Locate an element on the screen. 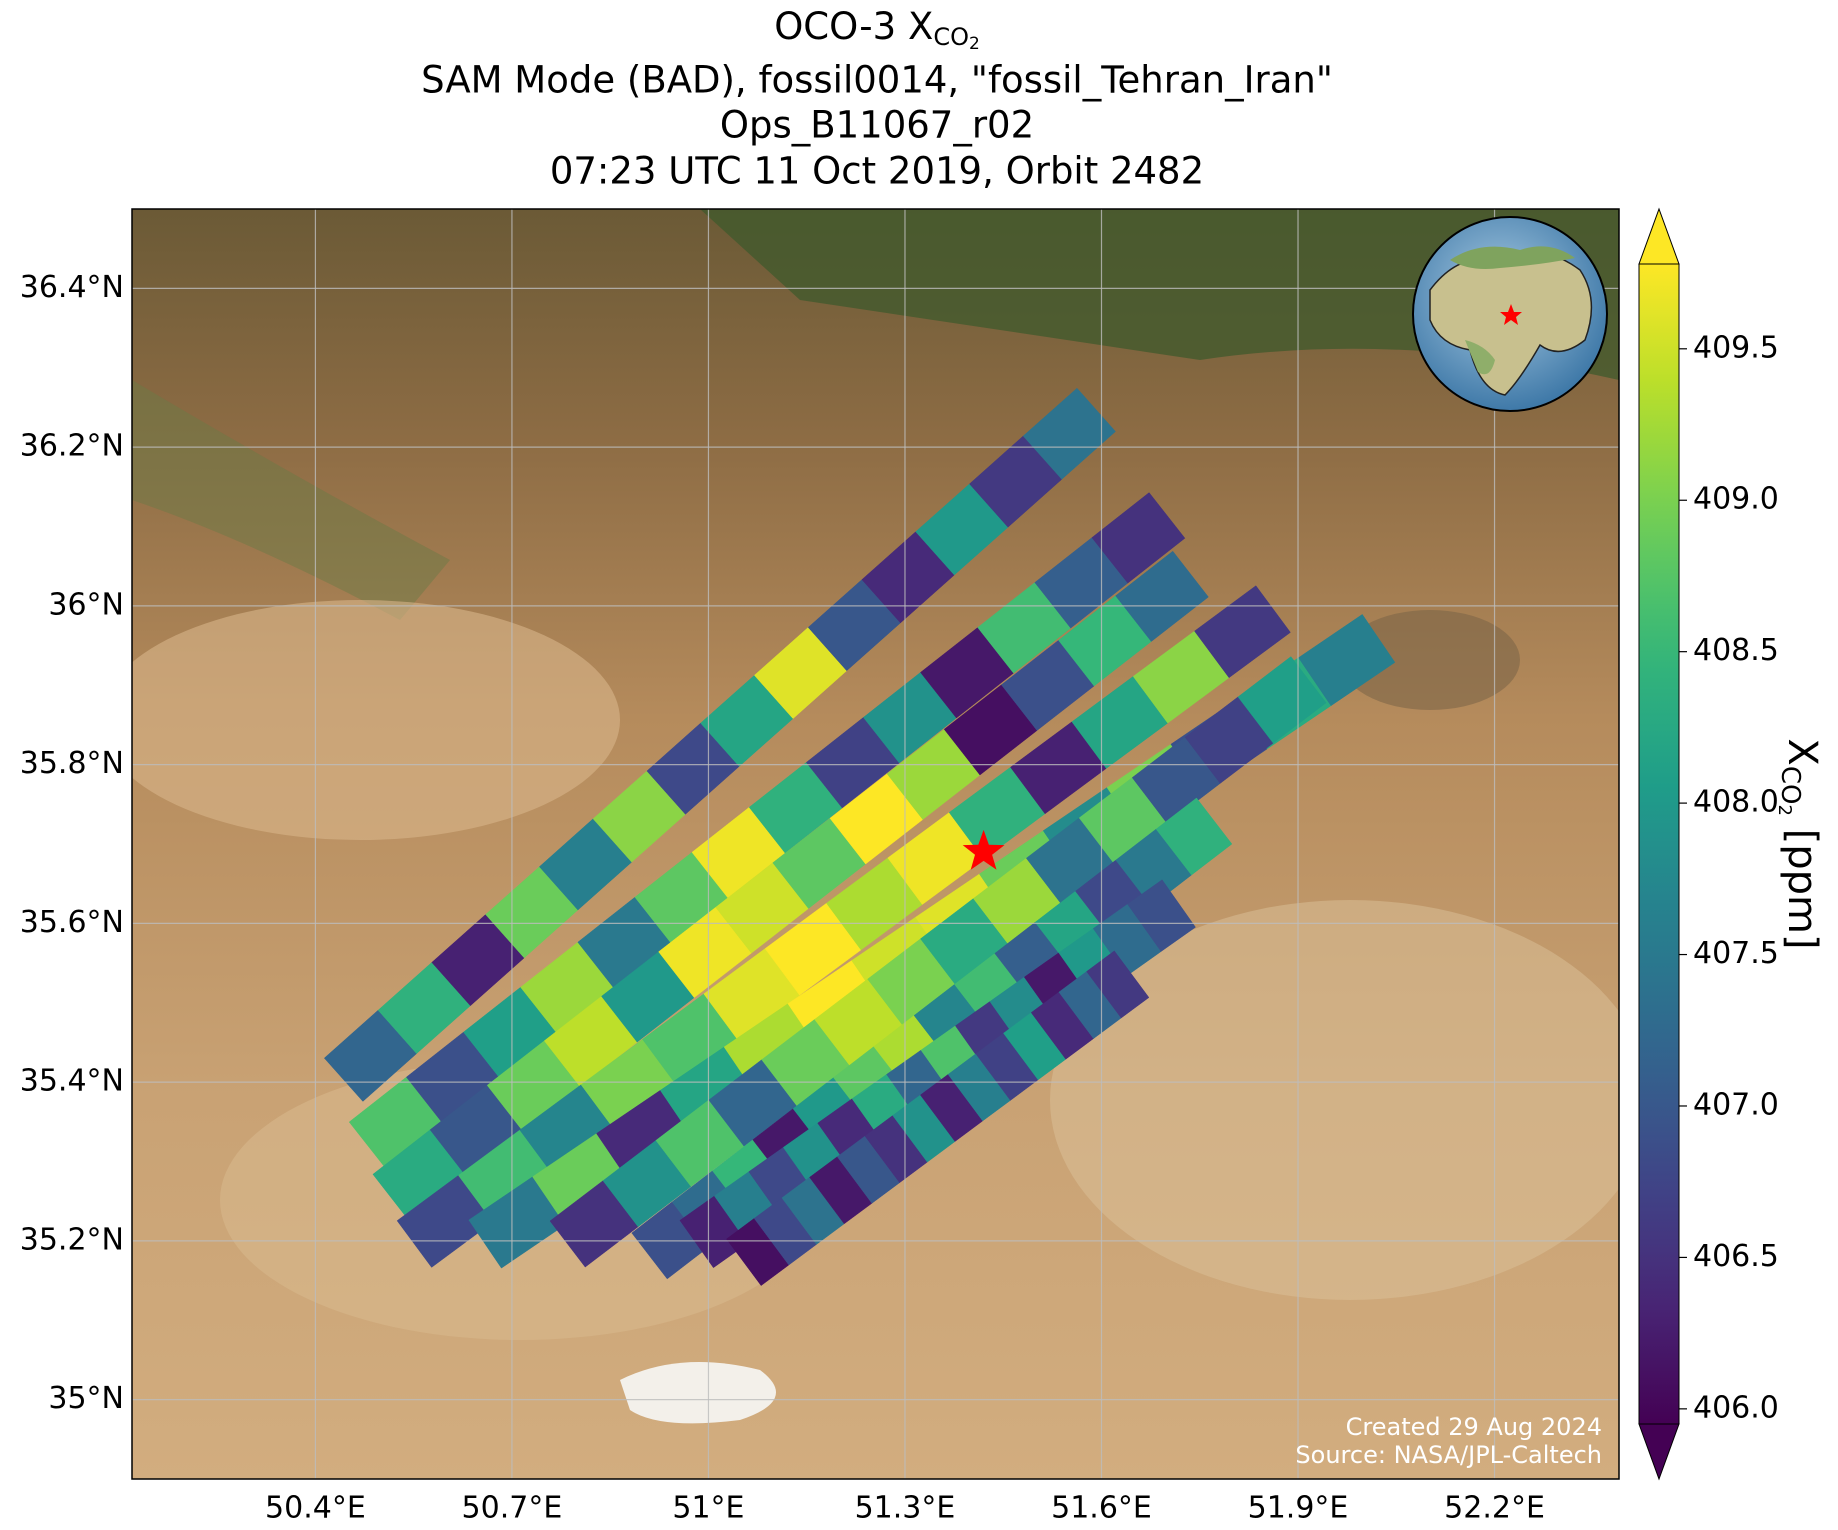 Image resolution: width=1838 pixels, height=1530 pixels. cbar-space is located at coordinates (1802, 822).